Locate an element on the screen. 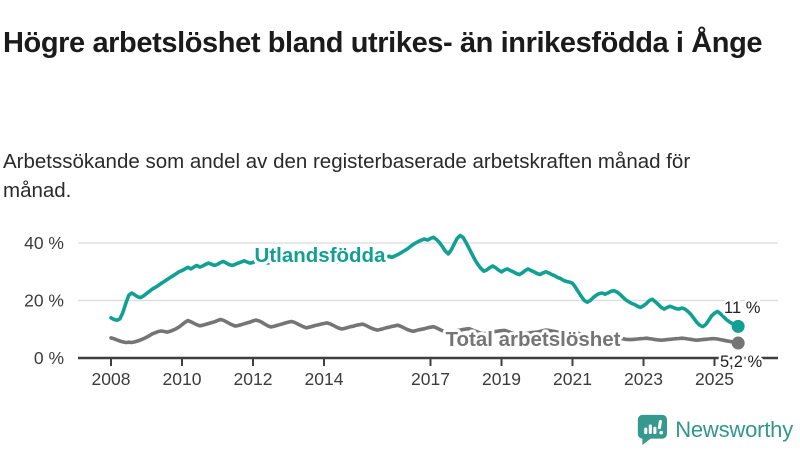  svg-text: 2012 is located at coordinates (253, 379).